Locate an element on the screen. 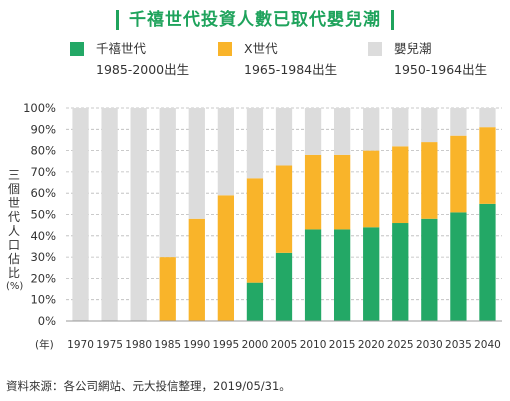 The width and height of the screenshot is (510, 401). x-tick-label: 2025 is located at coordinates (400, 345).